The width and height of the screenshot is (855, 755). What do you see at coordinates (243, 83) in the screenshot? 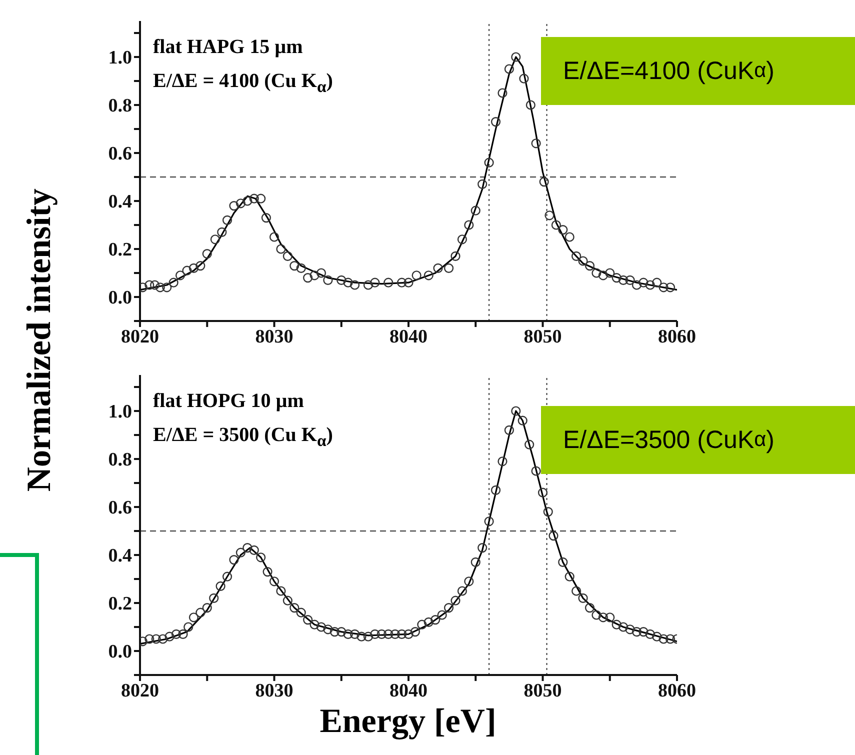
I see `annotation: E/ΔE = 4100 (Cu K$_{α}$)` at bounding box center [243, 83].